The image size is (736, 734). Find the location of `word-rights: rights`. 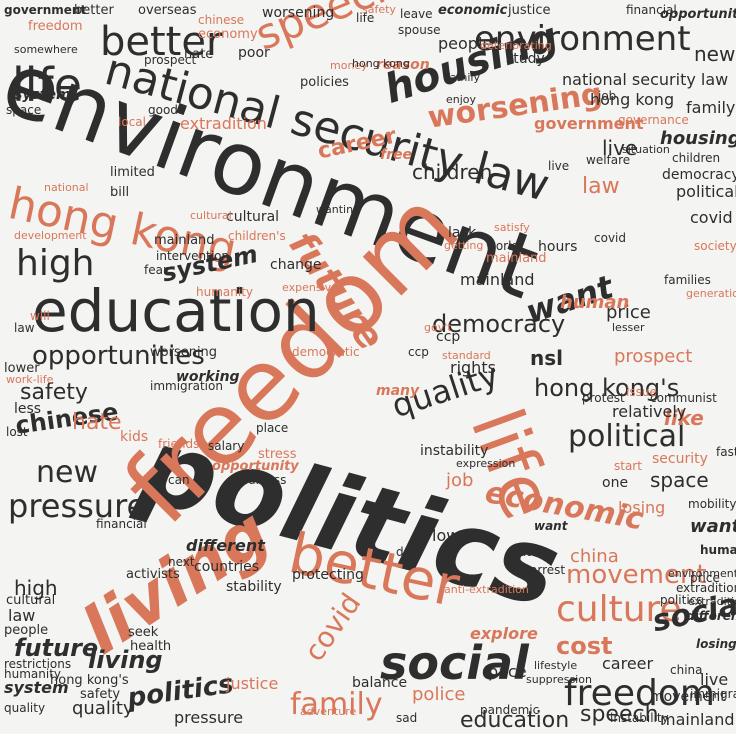

word-rights: rights is located at coordinates (473, 367).